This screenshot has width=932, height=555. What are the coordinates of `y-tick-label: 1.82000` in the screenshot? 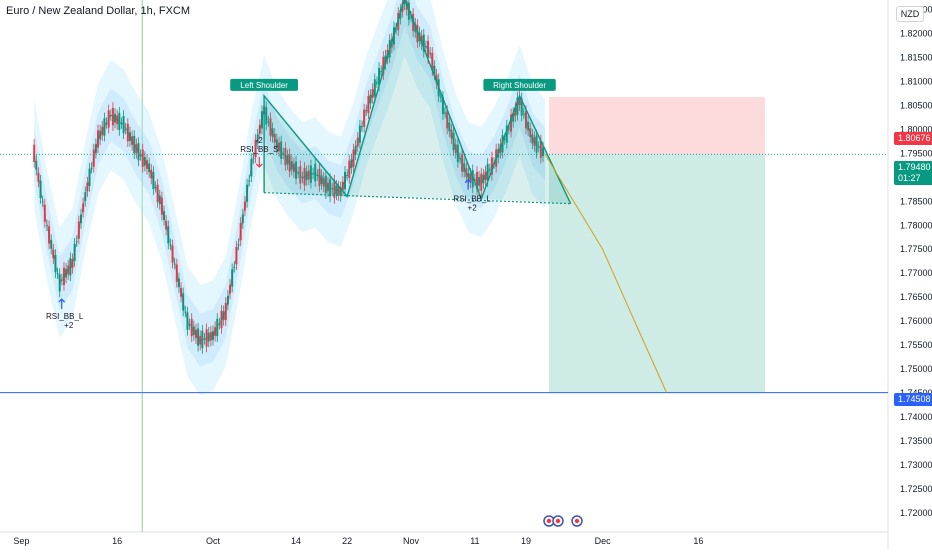 It's located at (916, 34).